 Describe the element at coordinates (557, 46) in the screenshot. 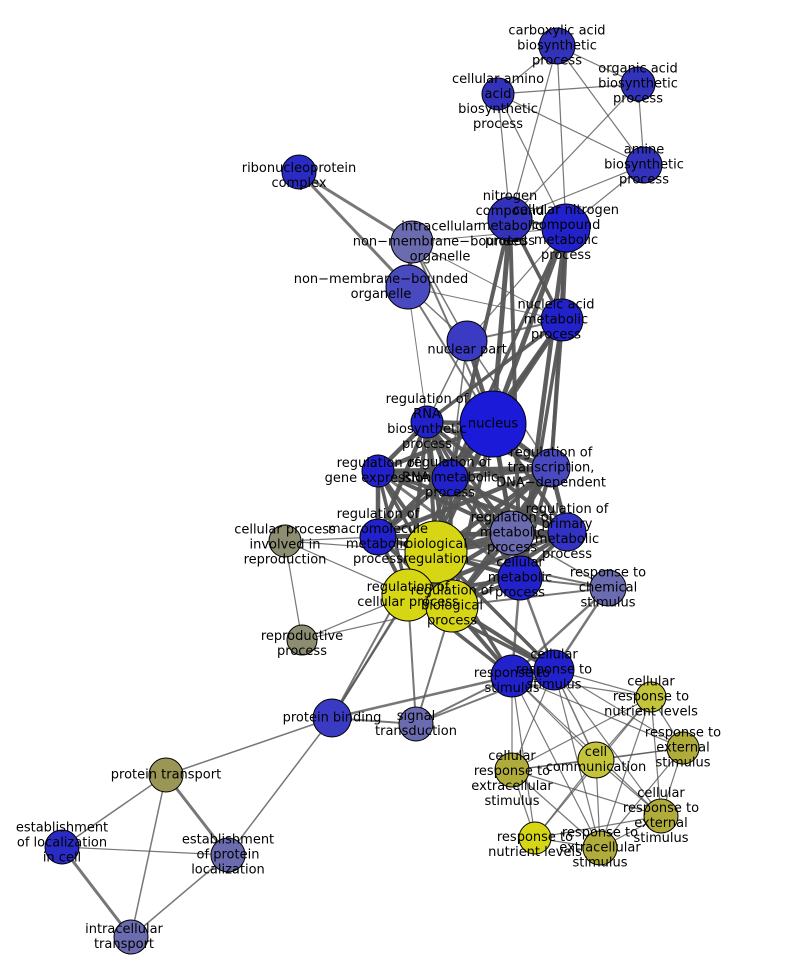

I see `graph-node-carboxylic-acid-biosynthetic-process` at that location.